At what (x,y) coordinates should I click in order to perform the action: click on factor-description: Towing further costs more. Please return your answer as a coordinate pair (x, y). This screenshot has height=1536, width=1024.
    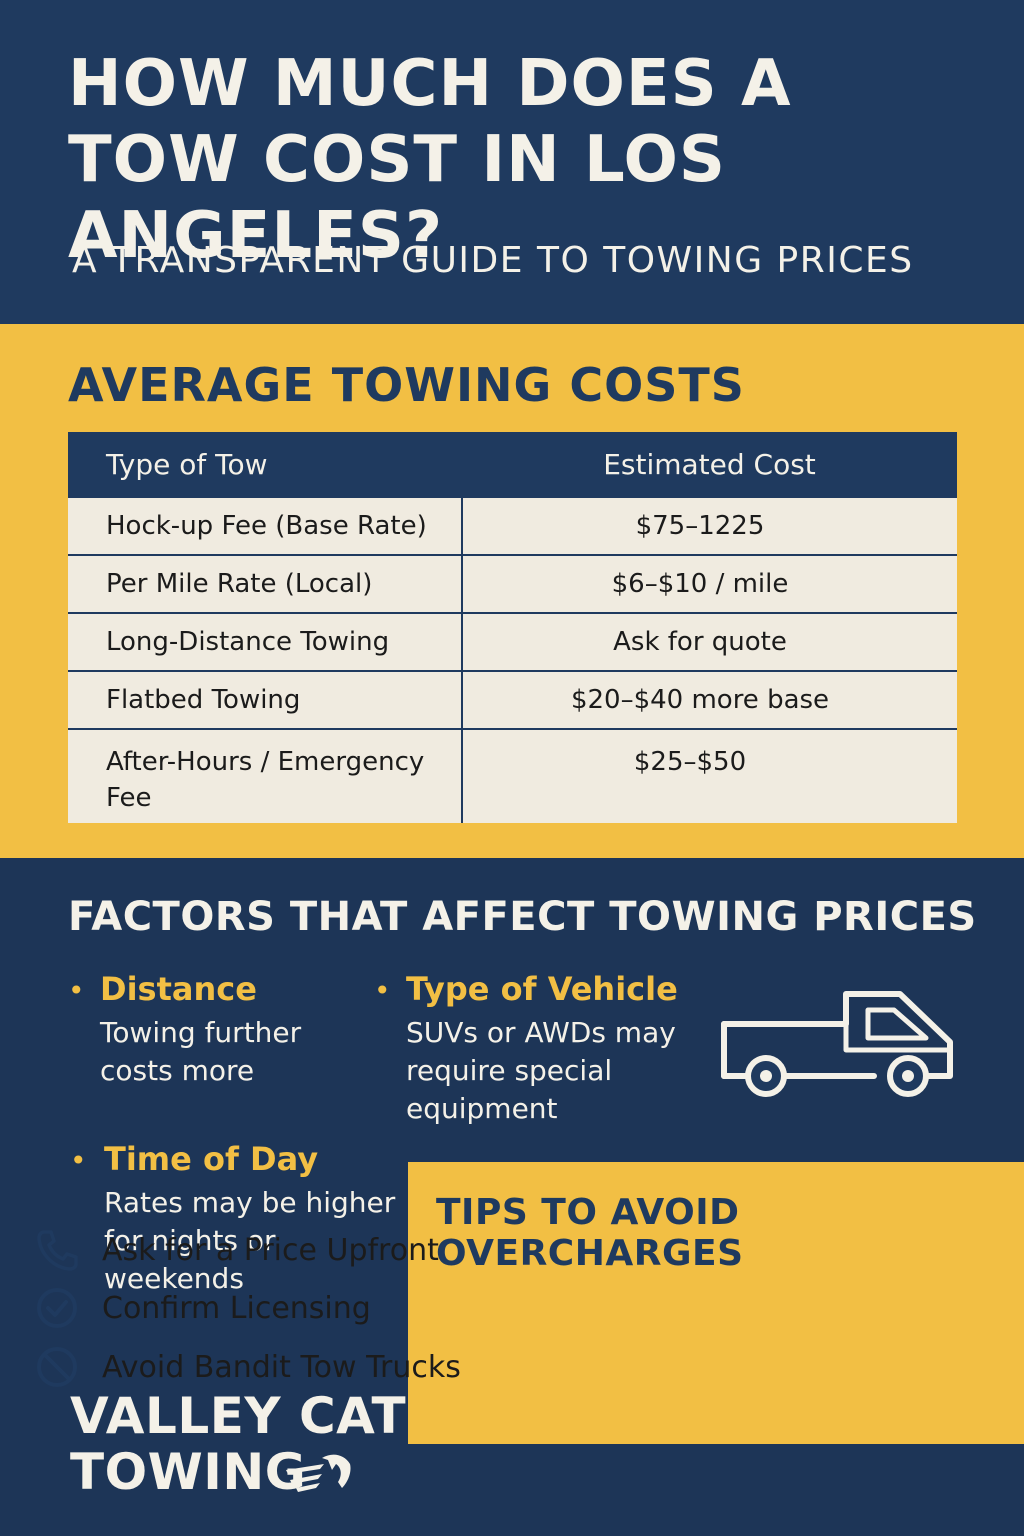
    Looking at the image, I should click on (201, 1051).